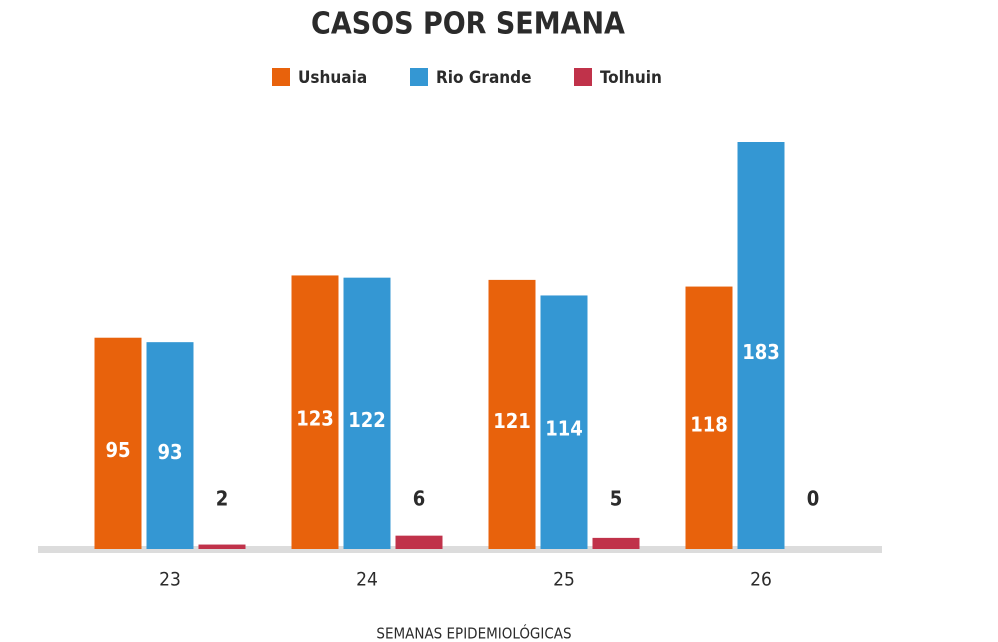  I want to click on value-label: 123, so click(315, 419).